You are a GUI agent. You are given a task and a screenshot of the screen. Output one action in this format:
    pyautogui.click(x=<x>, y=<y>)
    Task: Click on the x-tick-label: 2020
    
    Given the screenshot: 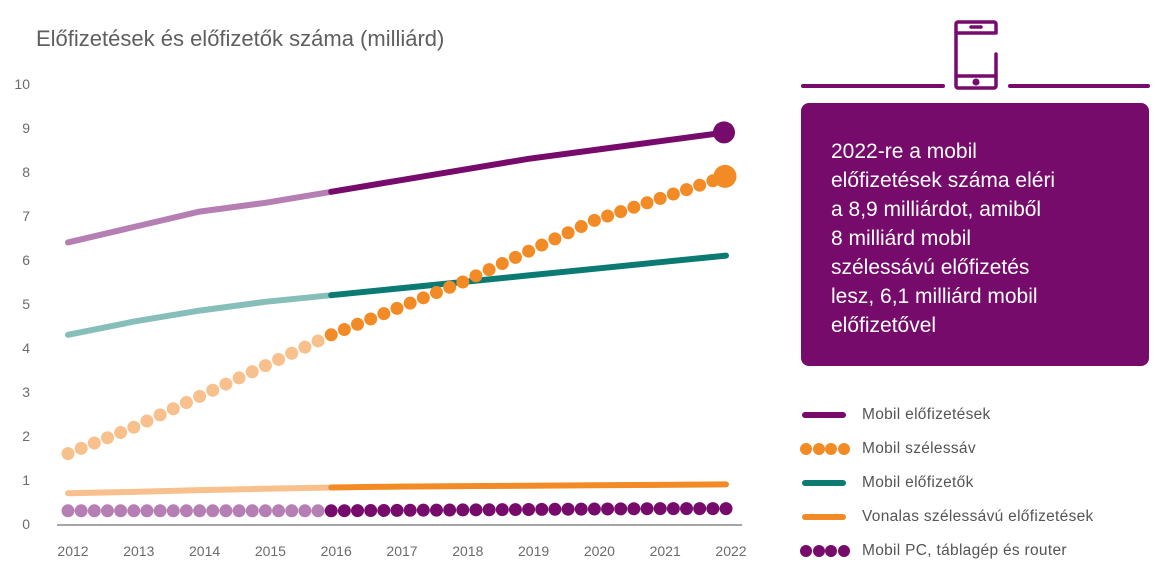 What is the action you would take?
    pyautogui.click(x=599, y=551)
    